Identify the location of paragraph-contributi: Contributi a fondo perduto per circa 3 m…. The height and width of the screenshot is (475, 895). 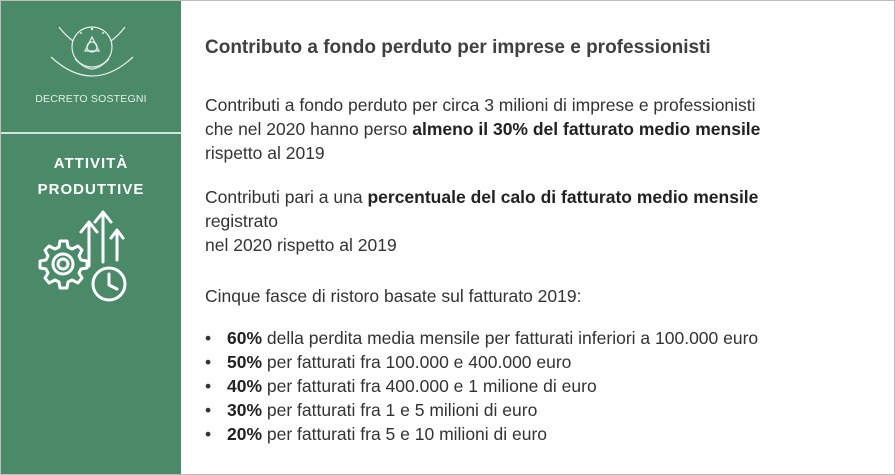
(482, 129).